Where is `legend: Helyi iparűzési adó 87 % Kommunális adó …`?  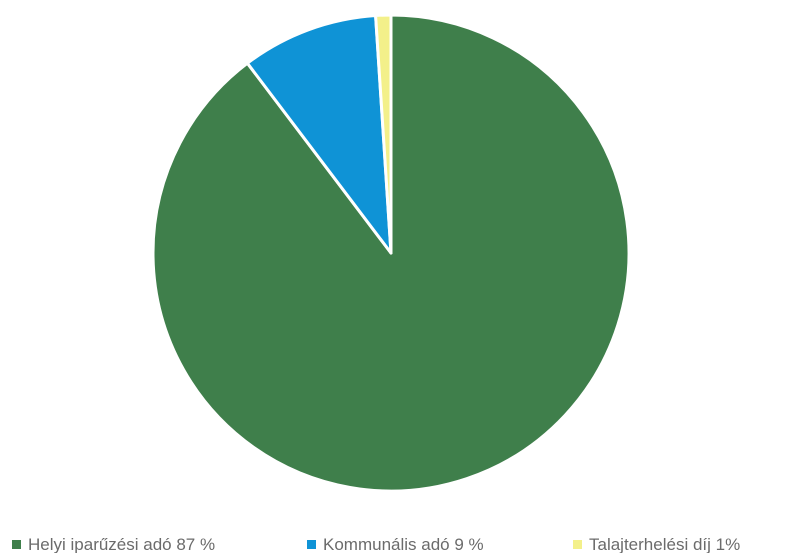 legend: Helyi iparűzési adó 87 % Kommunális adó … is located at coordinates (376, 544).